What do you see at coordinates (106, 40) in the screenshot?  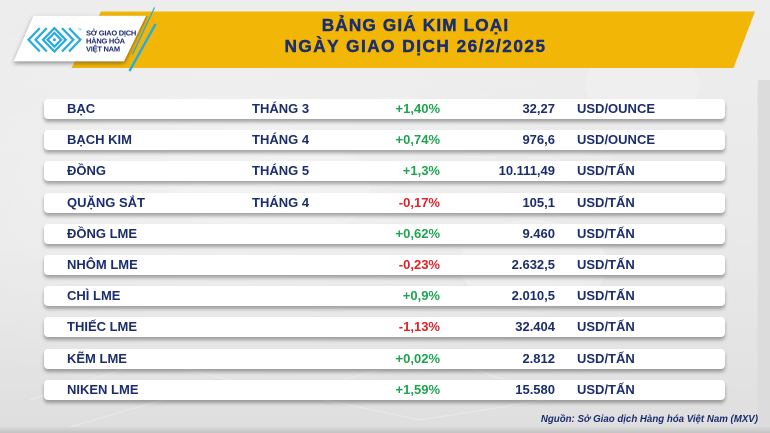 I see `svg-text: HÀNG HÓA` at bounding box center [106, 40].